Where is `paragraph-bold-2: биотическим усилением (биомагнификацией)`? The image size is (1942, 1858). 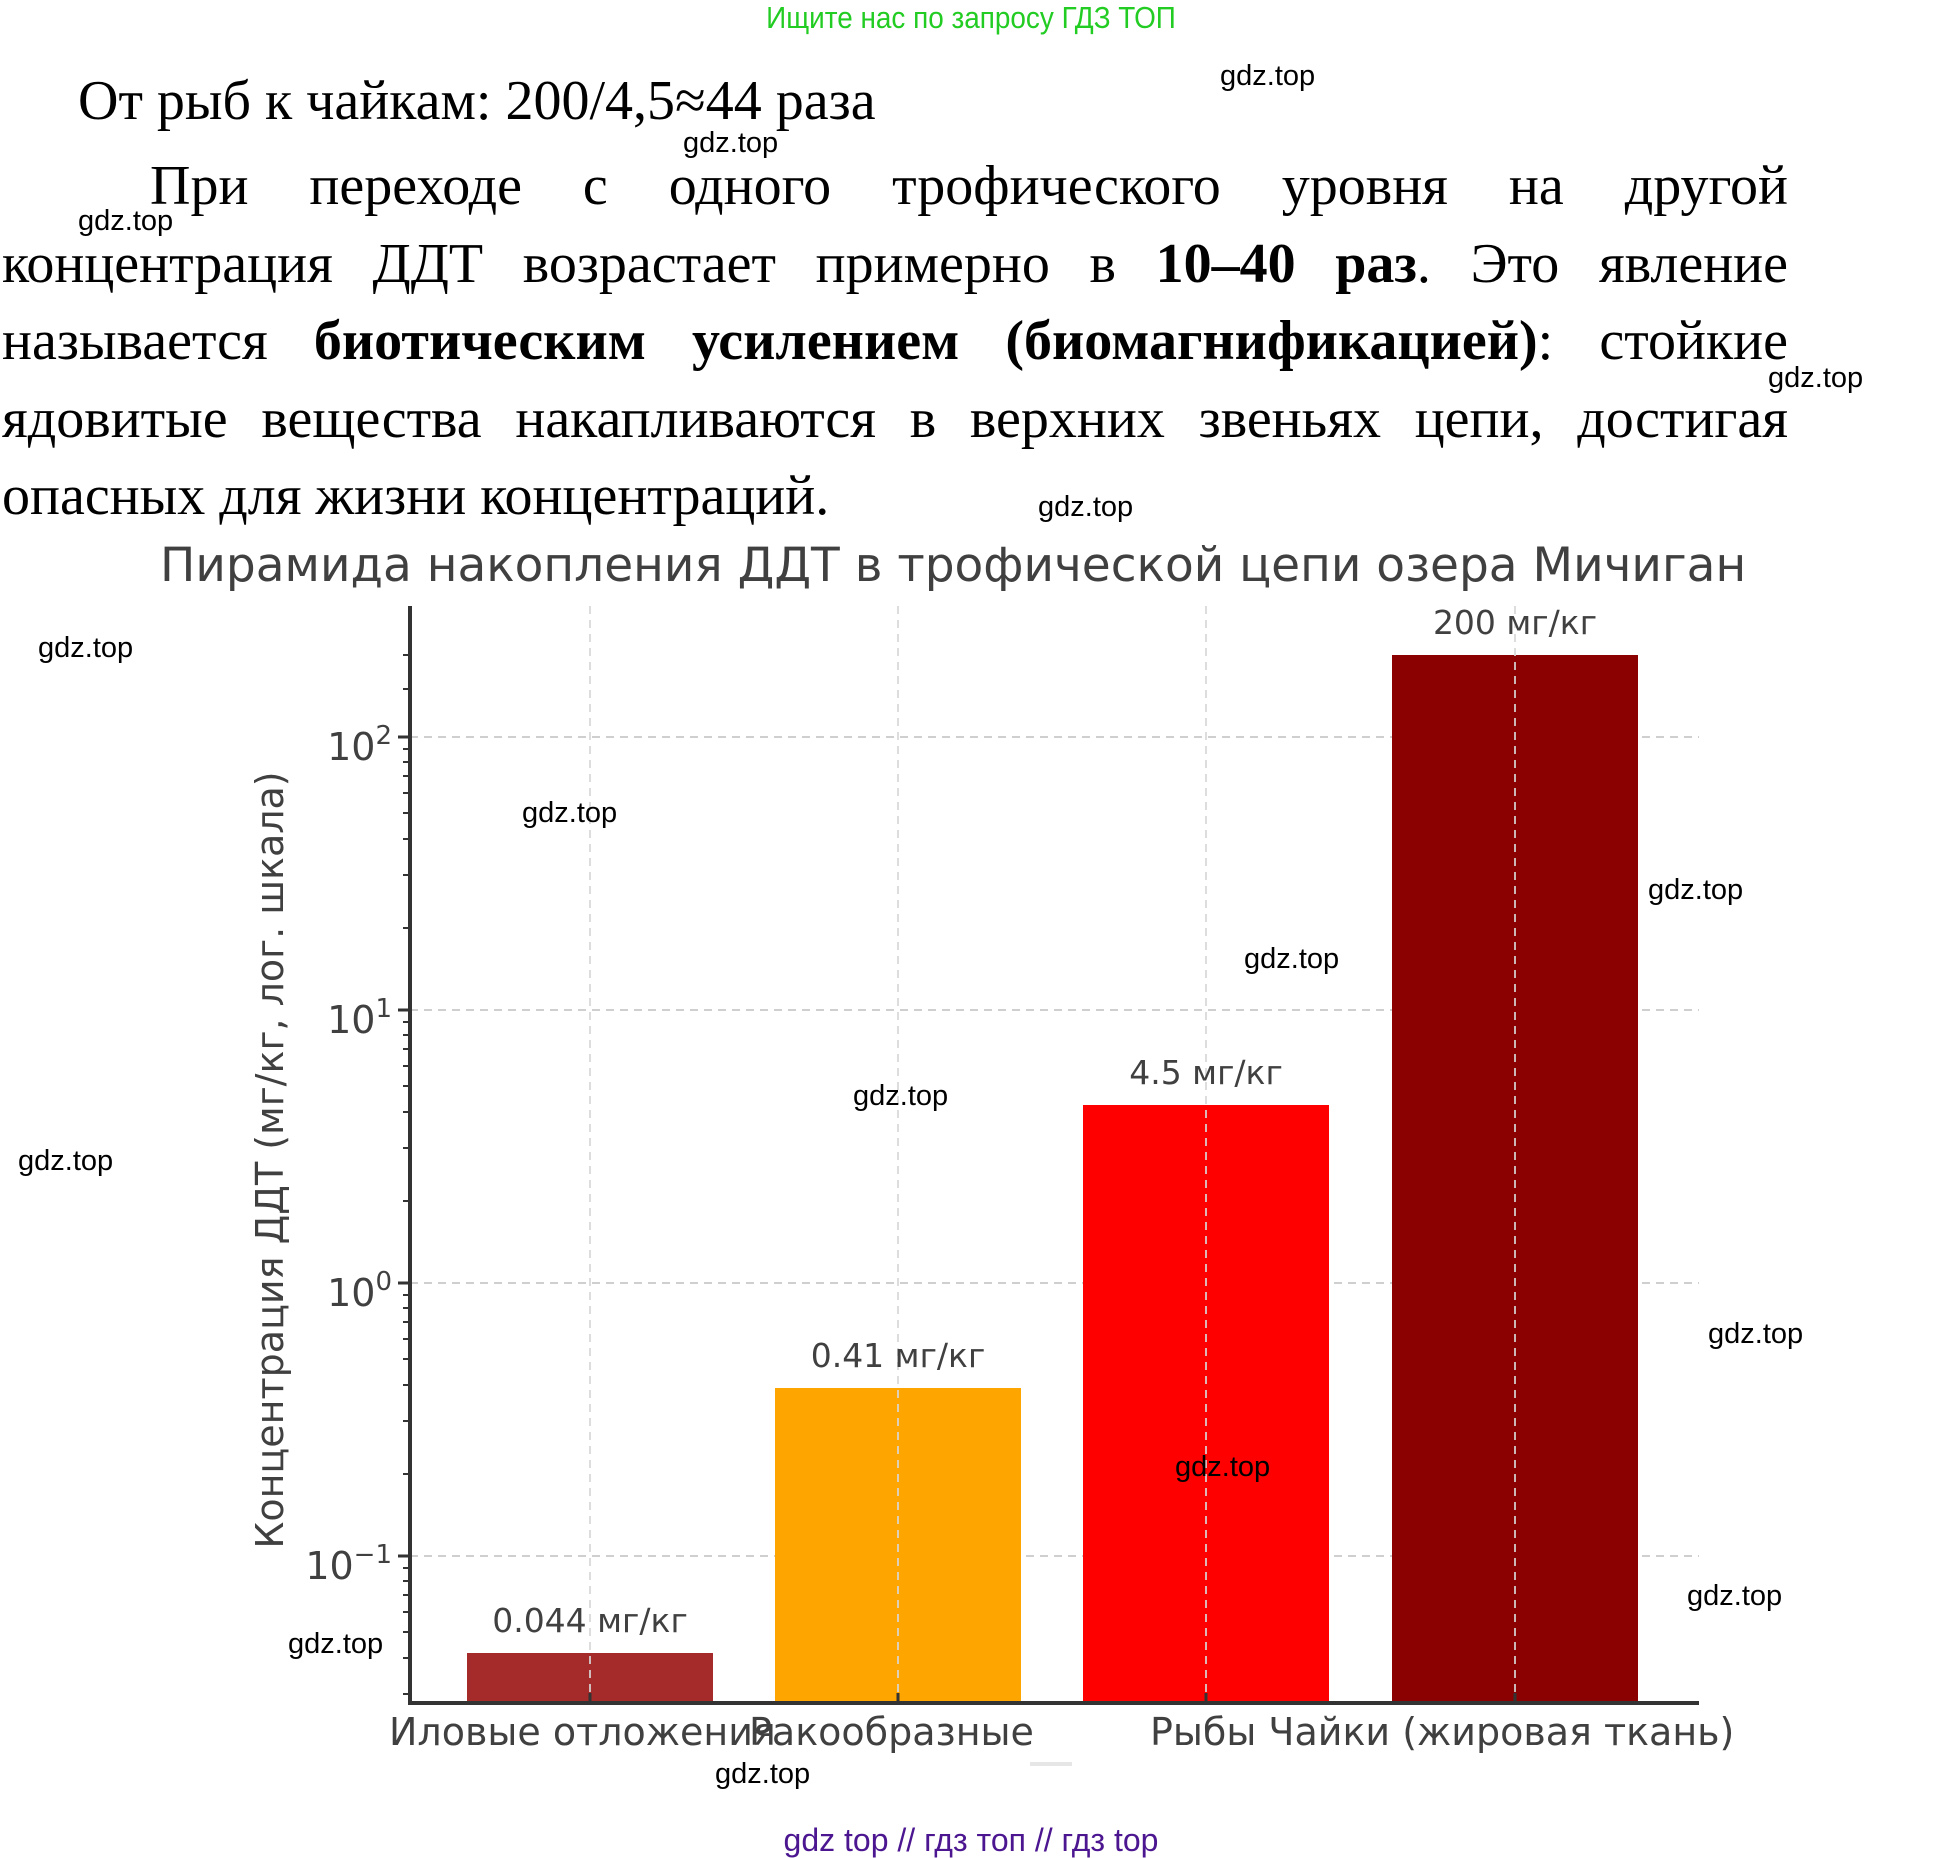
paragraph-bold-2: биотическим усилением (биомагнификацией) is located at coordinates (925, 341).